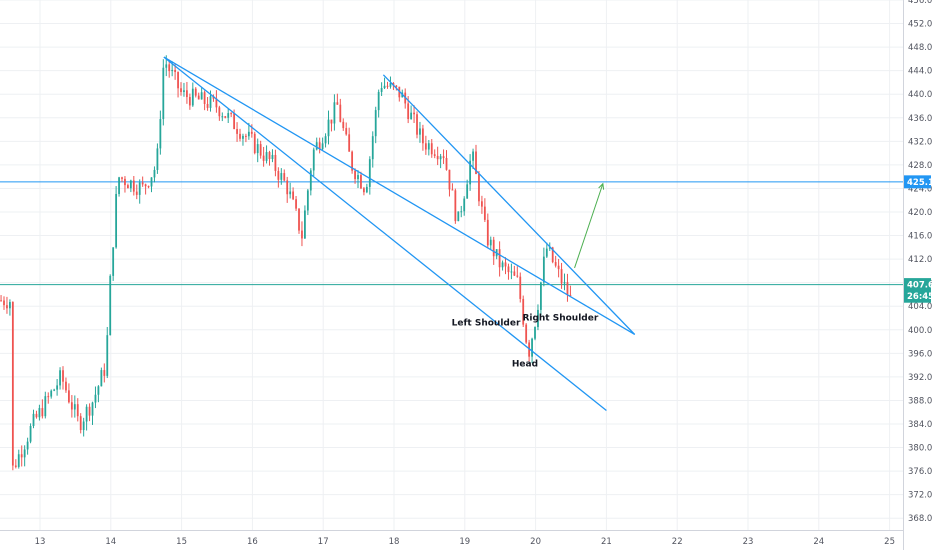  What do you see at coordinates (509, 204) in the screenshot?
I see `upper-right-line` at bounding box center [509, 204].